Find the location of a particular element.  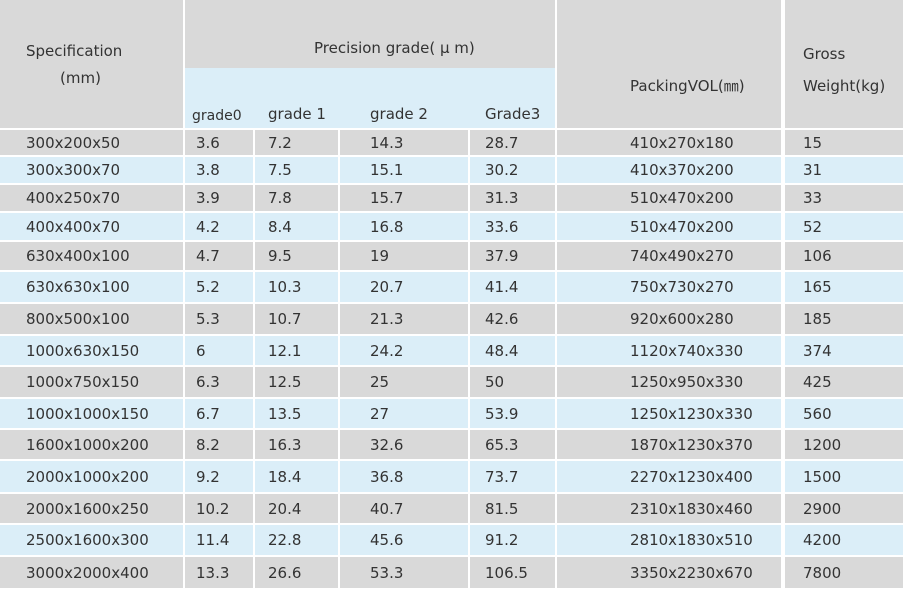

cell-text: 740x490x270 is located at coordinates (682, 256).